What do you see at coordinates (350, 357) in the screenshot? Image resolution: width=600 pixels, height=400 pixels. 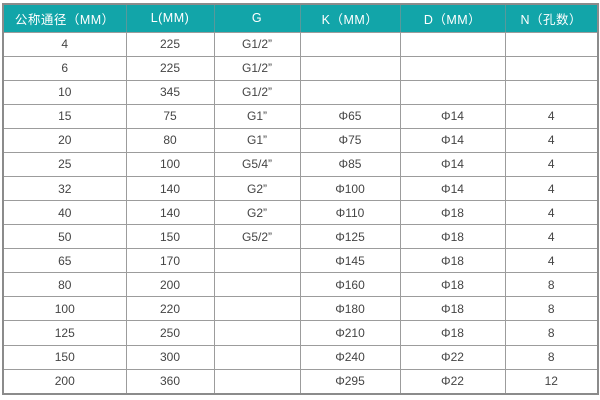 I see `table-cell: Φ240` at bounding box center [350, 357].